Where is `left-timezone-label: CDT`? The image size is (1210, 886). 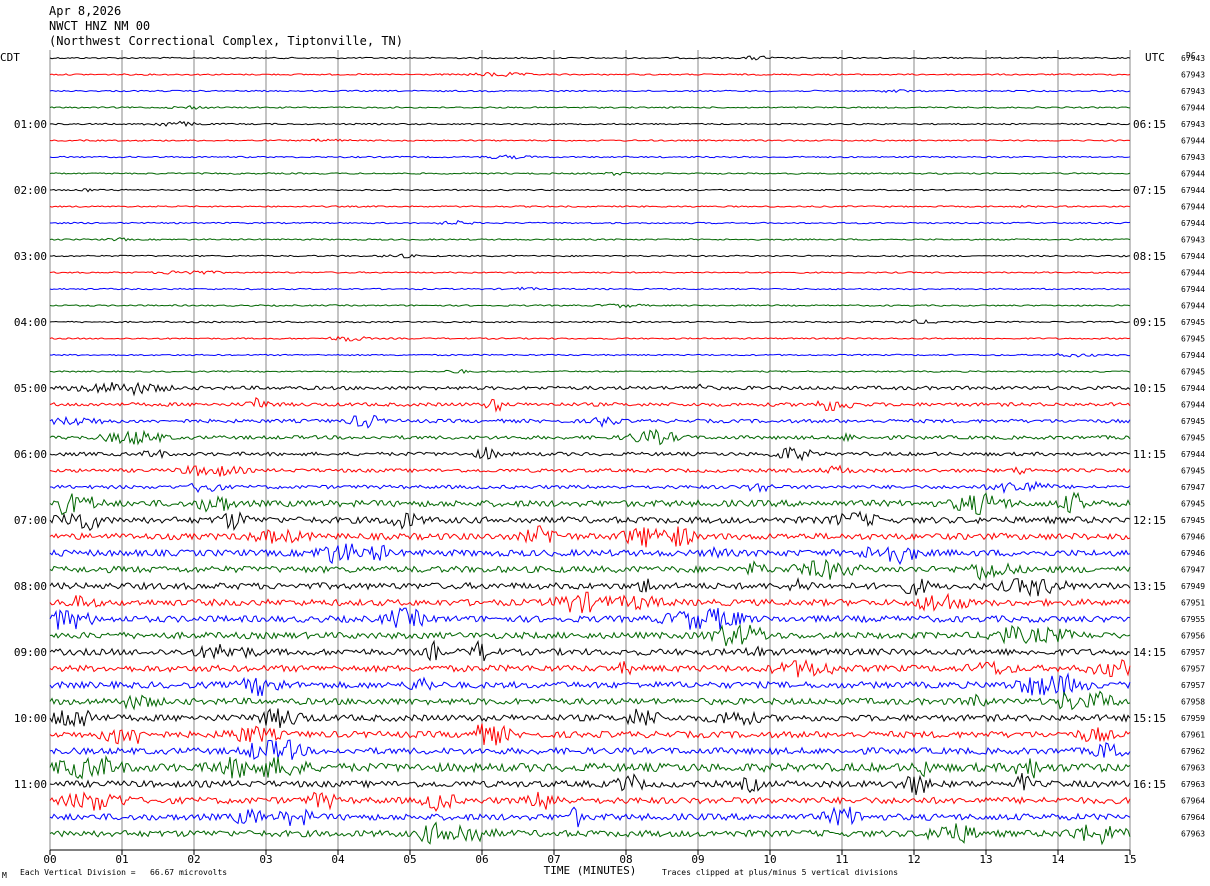
left-timezone-label: CDT is located at coordinates (10, 57).